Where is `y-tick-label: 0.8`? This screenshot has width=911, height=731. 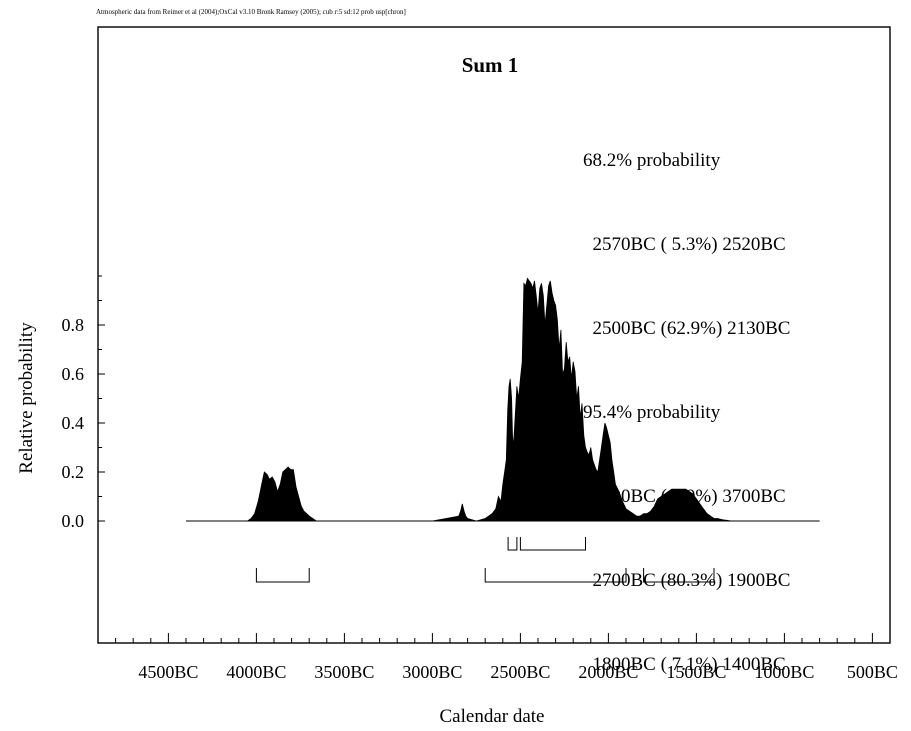 y-tick-label: 0.8 is located at coordinates (73, 325).